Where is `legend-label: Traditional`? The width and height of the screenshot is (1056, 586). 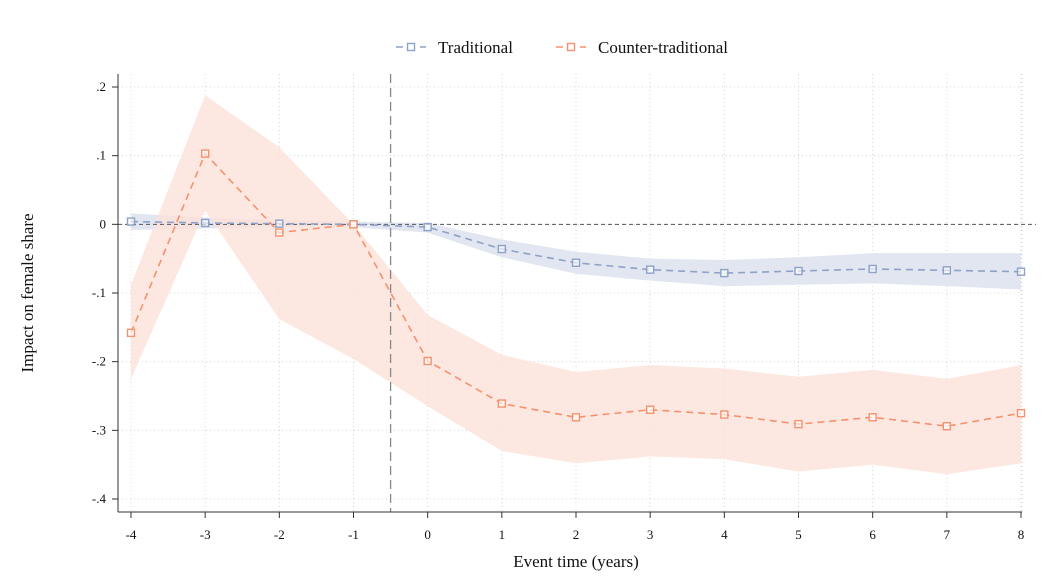 legend-label: Traditional is located at coordinates (475, 47).